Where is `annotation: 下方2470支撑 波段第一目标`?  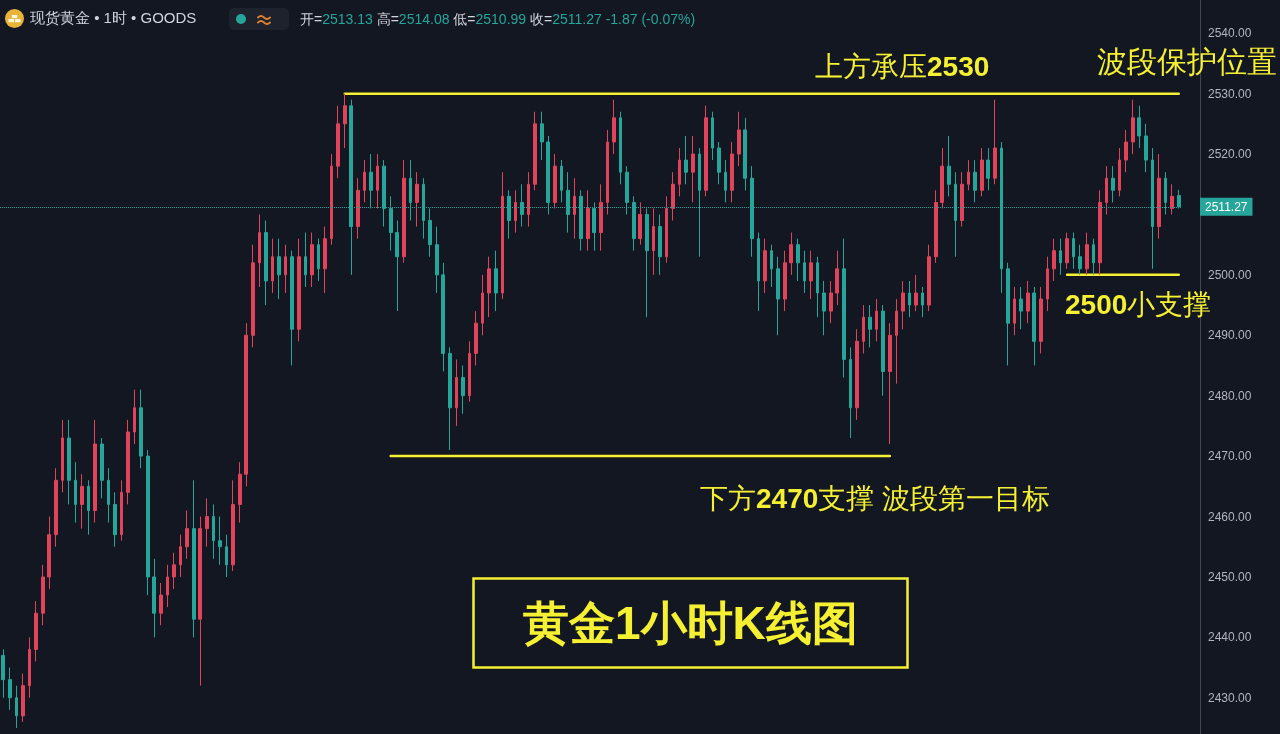 annotation: 下方2470支撑 波段第一目标 is located at coordinates (875, 498).